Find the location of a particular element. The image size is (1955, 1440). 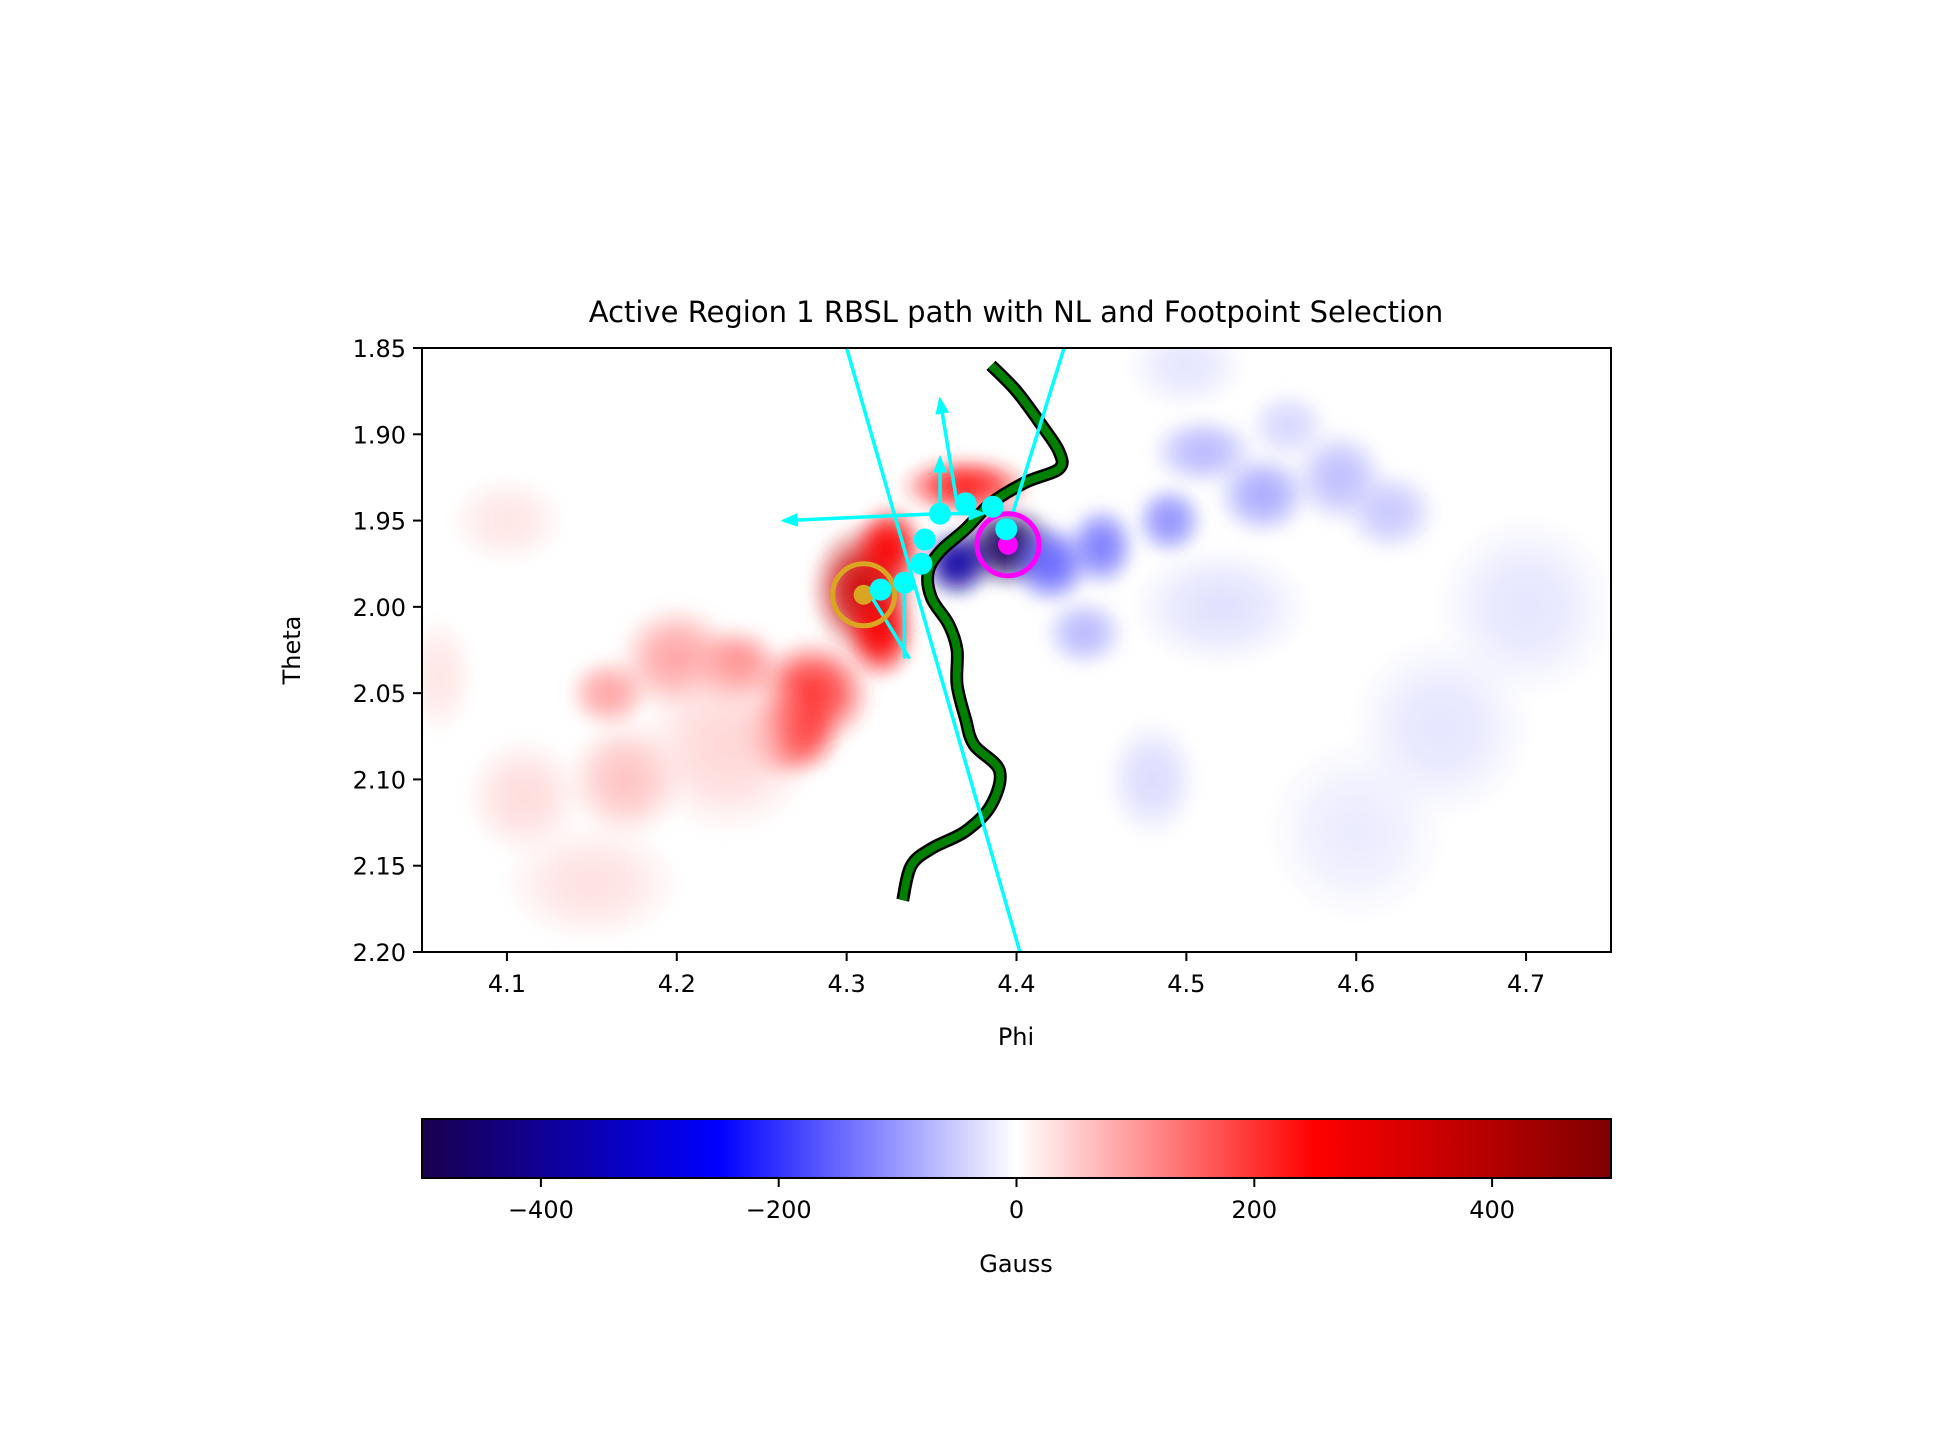

colorbar-tick-label: 400 is located at coordinates (1492, 1210).